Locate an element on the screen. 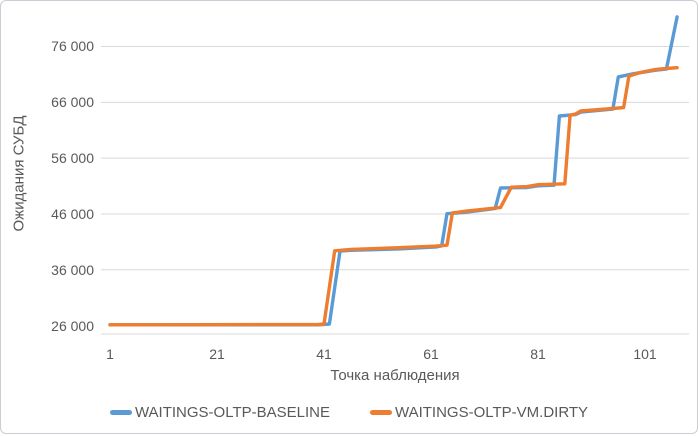 The image size is (700, 436). y-tick-label: 36 000 is located at coordinates (72, 269).